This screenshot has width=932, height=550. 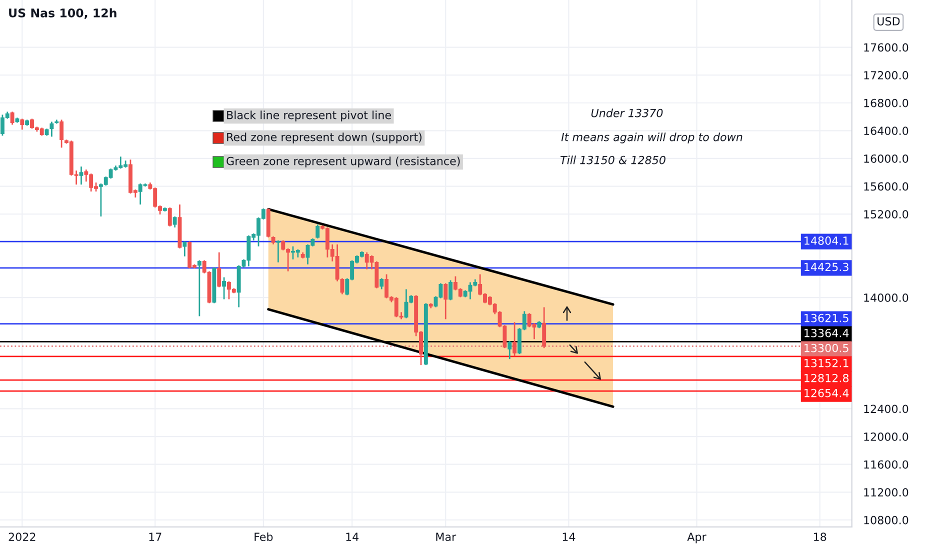 I want to click on y-tick-label: 10800.0, so click(x=886, y=520).